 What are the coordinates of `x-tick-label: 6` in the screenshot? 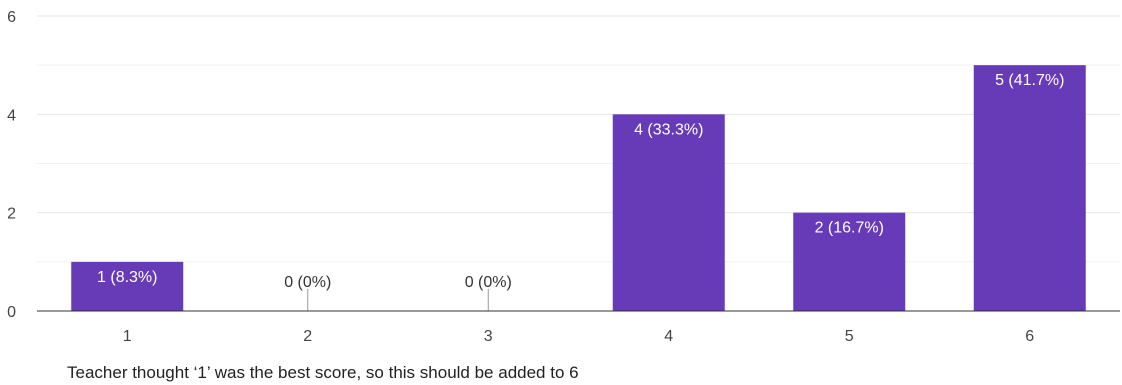 It's located at (1029, 336).